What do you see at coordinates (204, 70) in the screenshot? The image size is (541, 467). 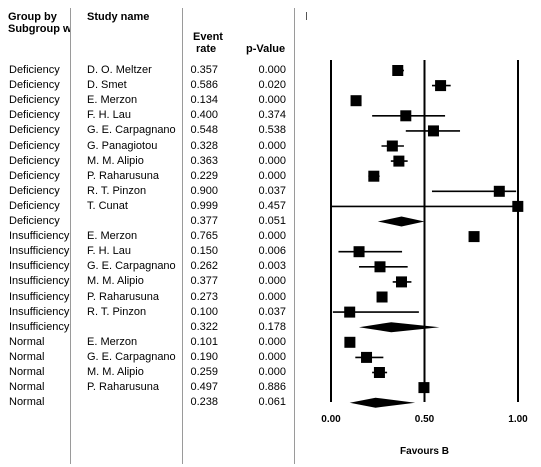 I see `event-rate-cell: 0.357` at bounding box center [204, 70].